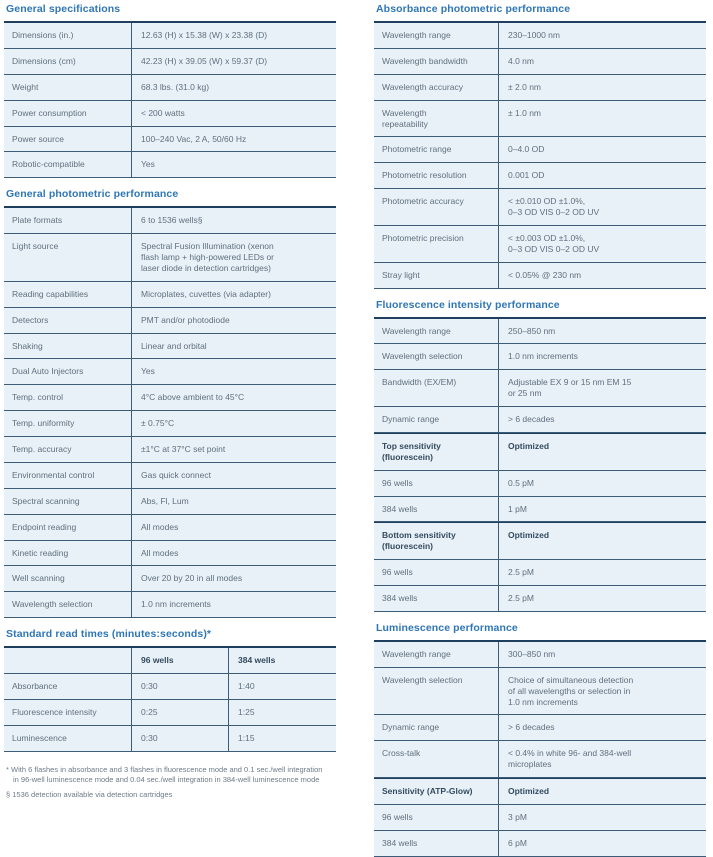 The height and width of the screenshot is (857, 713). I want to click on table-row: Temp. accuracy ±1°C at 37°C set point, so click(170, 450).